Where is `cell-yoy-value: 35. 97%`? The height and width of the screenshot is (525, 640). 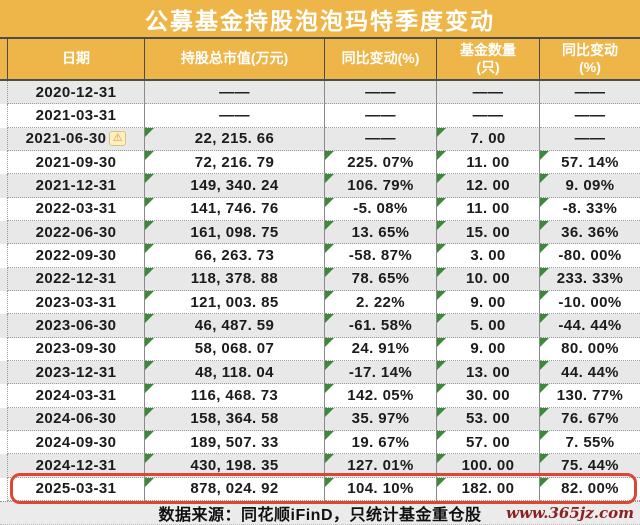
cell-yoy-value: 35. 97% is located at coordinates (381, 419).